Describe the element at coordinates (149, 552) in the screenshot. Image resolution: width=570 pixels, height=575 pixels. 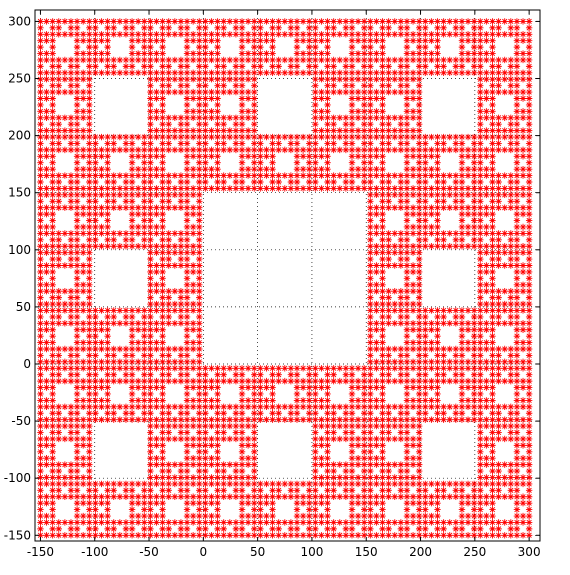
I see `x-tick-label: -50` at that location.